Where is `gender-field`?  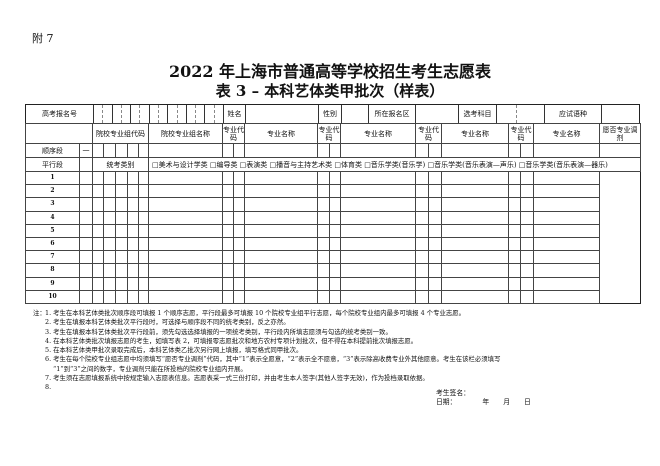 gender-field is located at coordinates (354, 114).